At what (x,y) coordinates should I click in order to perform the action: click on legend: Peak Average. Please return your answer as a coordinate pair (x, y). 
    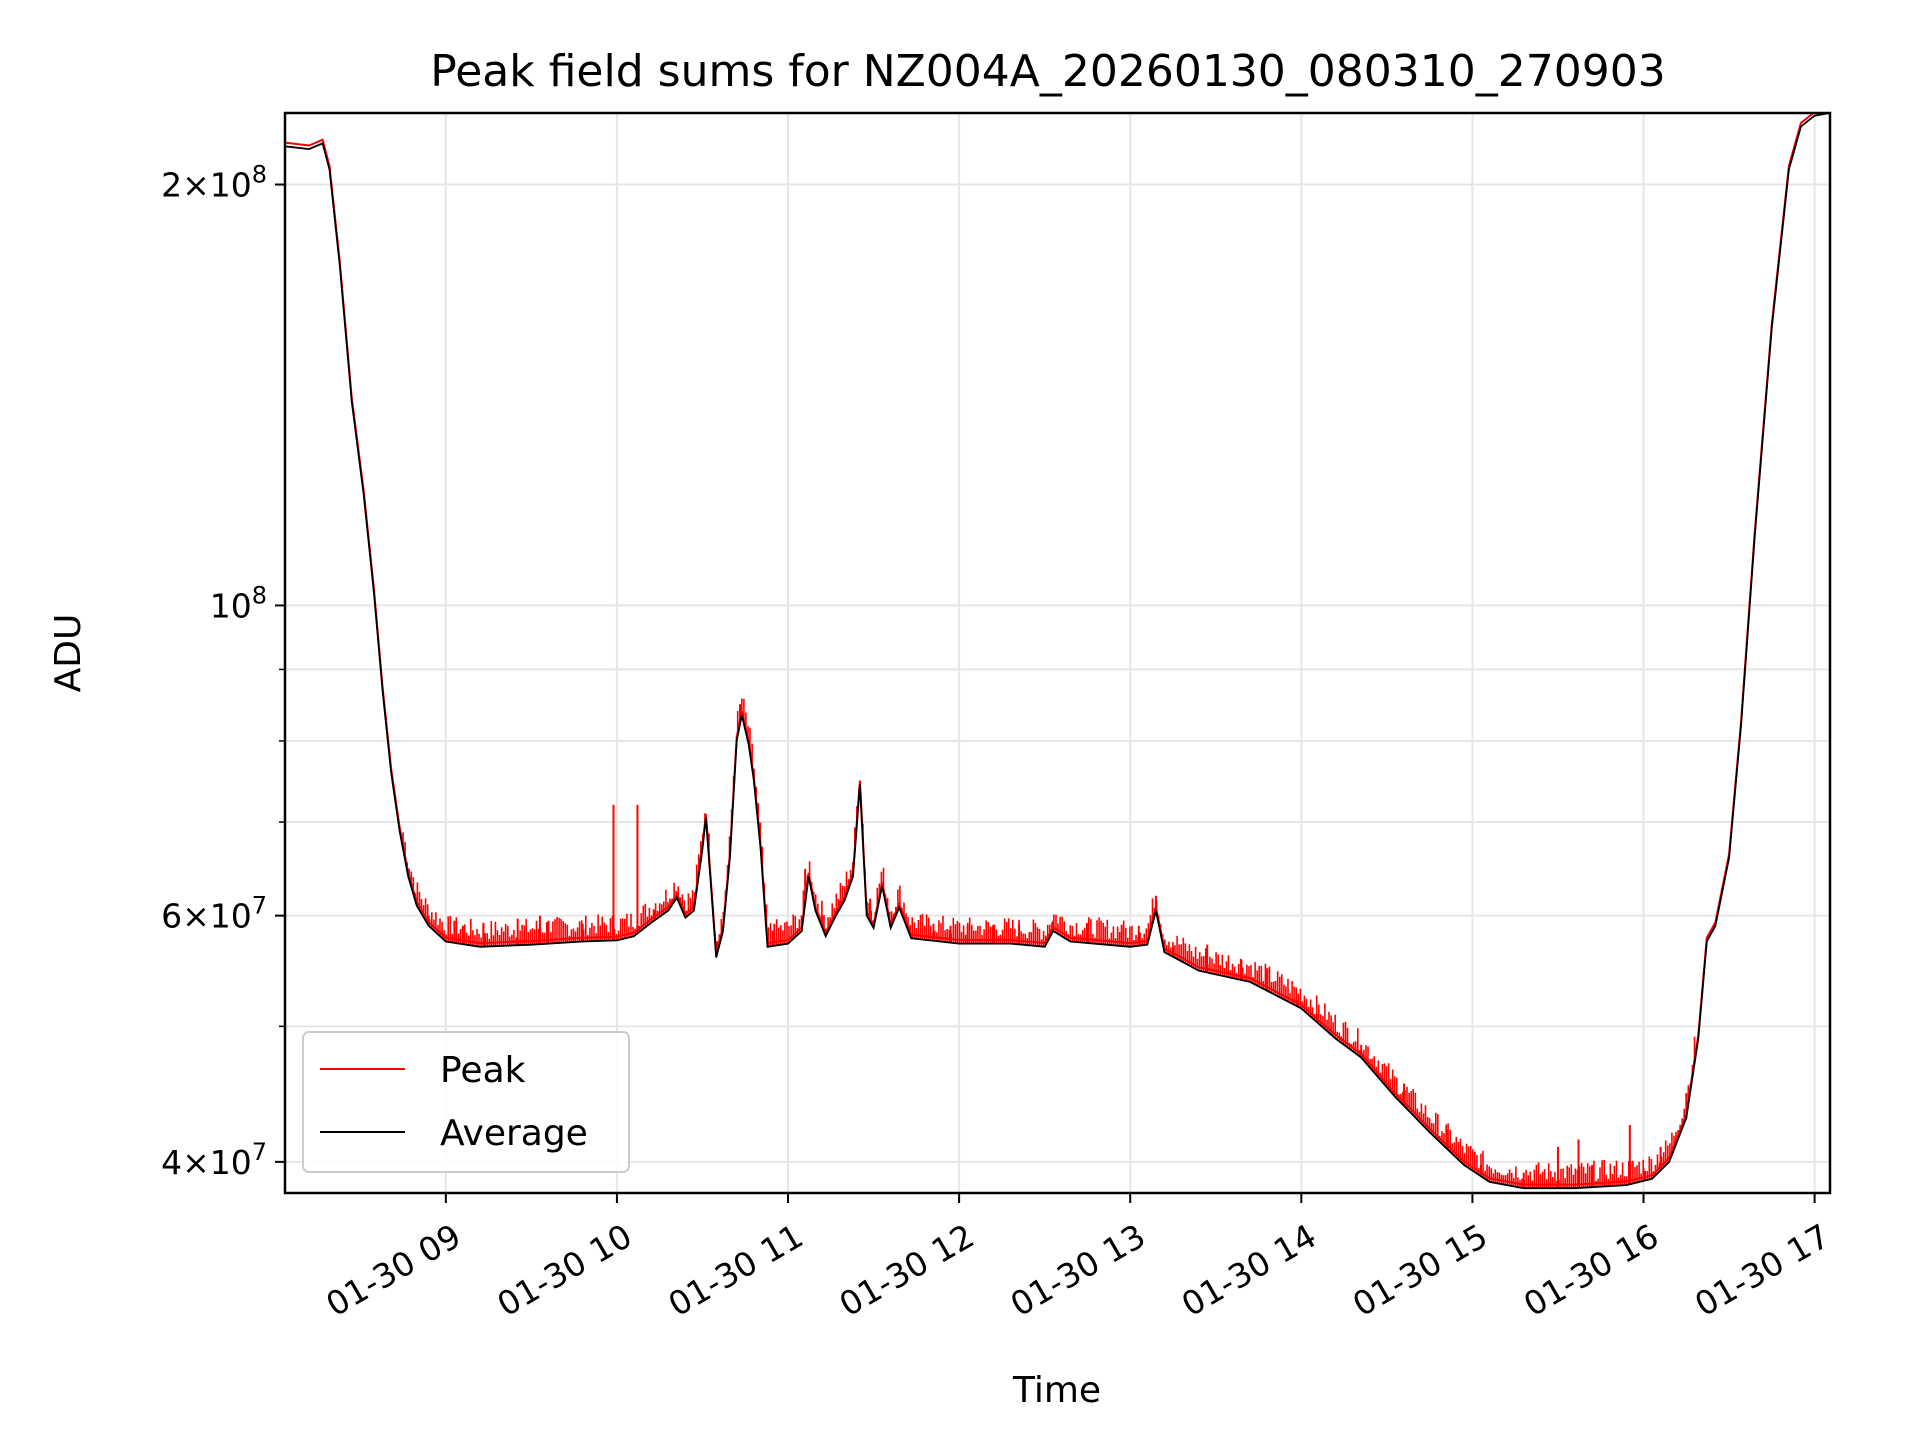
    Looking at the image, I should click on (466, 1102).